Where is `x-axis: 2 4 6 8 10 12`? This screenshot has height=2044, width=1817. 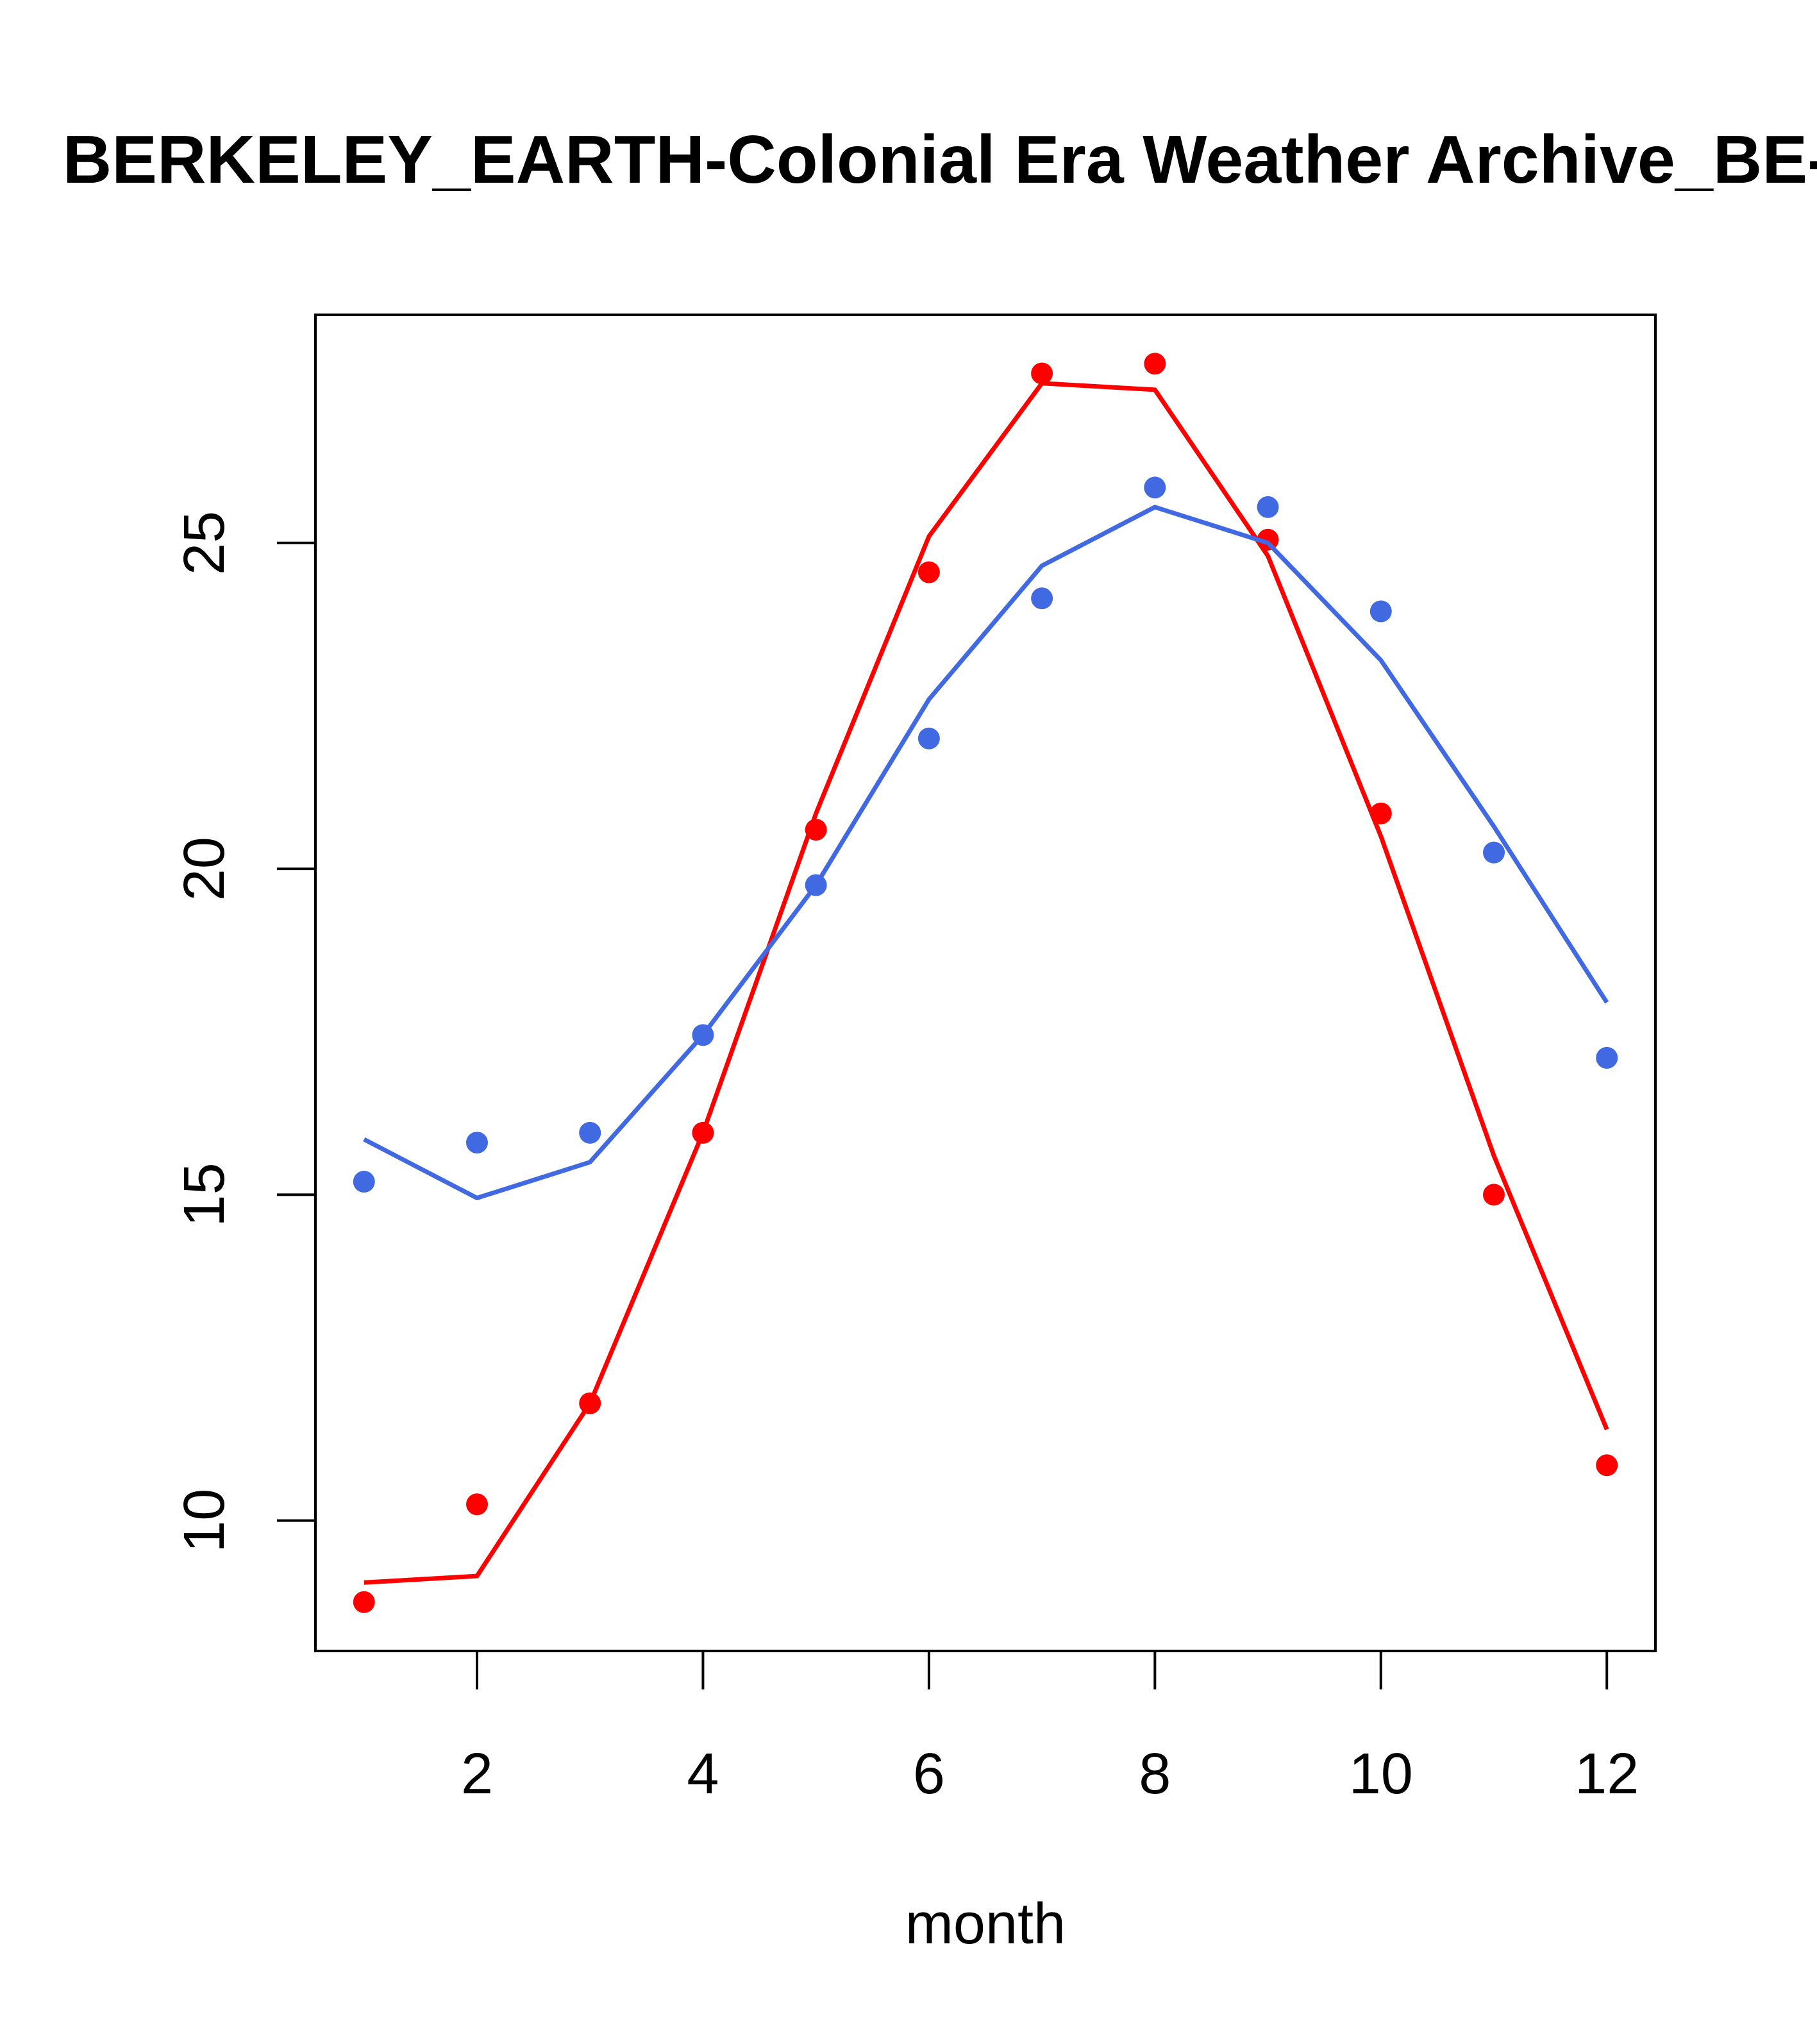 x-axis: 2 4 6 8 10 12 is located at coordinates (1050, 1729).